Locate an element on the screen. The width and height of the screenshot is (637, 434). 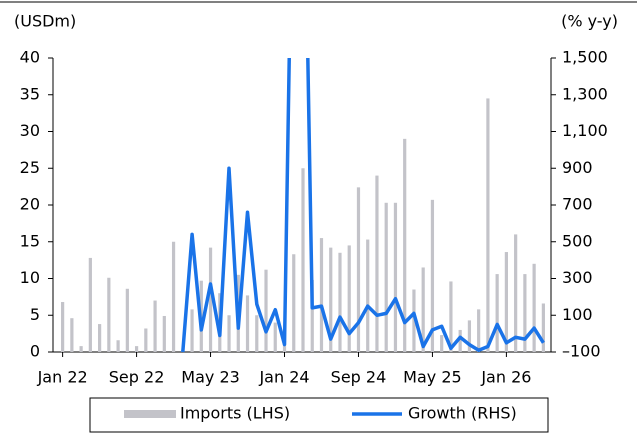
x-tick-label: May 25 is located at coordinates (432, 377).